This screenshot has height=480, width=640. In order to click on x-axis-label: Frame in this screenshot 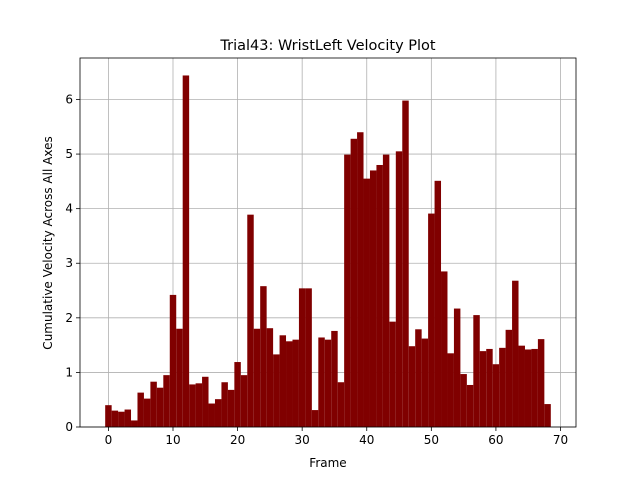, I will do `click(327, 463)`.